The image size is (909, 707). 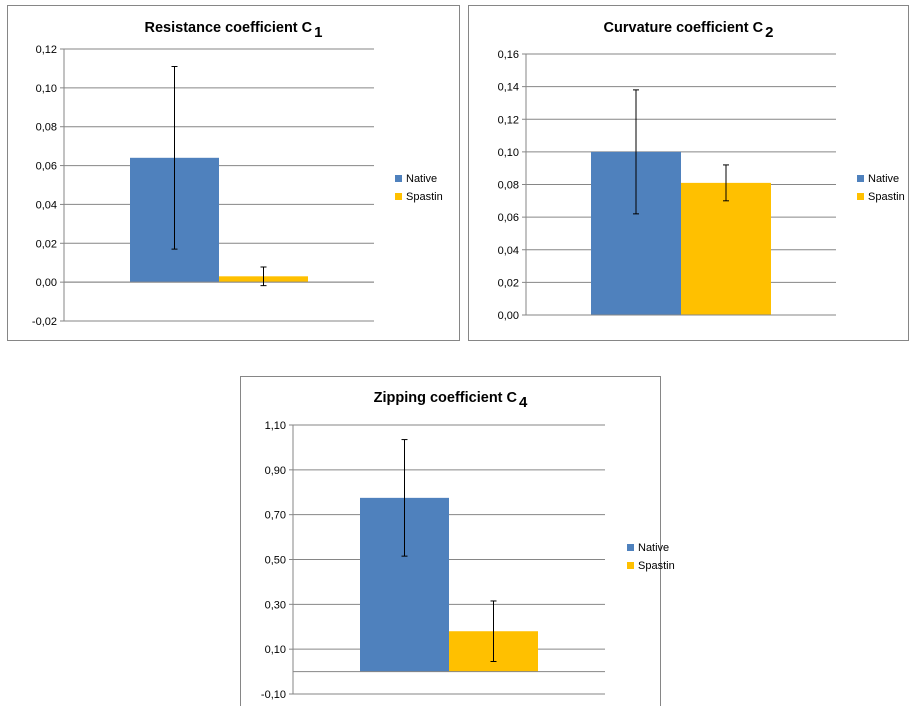 I want to click on chart-title-subscript: 4, so click(x=523, y=402).